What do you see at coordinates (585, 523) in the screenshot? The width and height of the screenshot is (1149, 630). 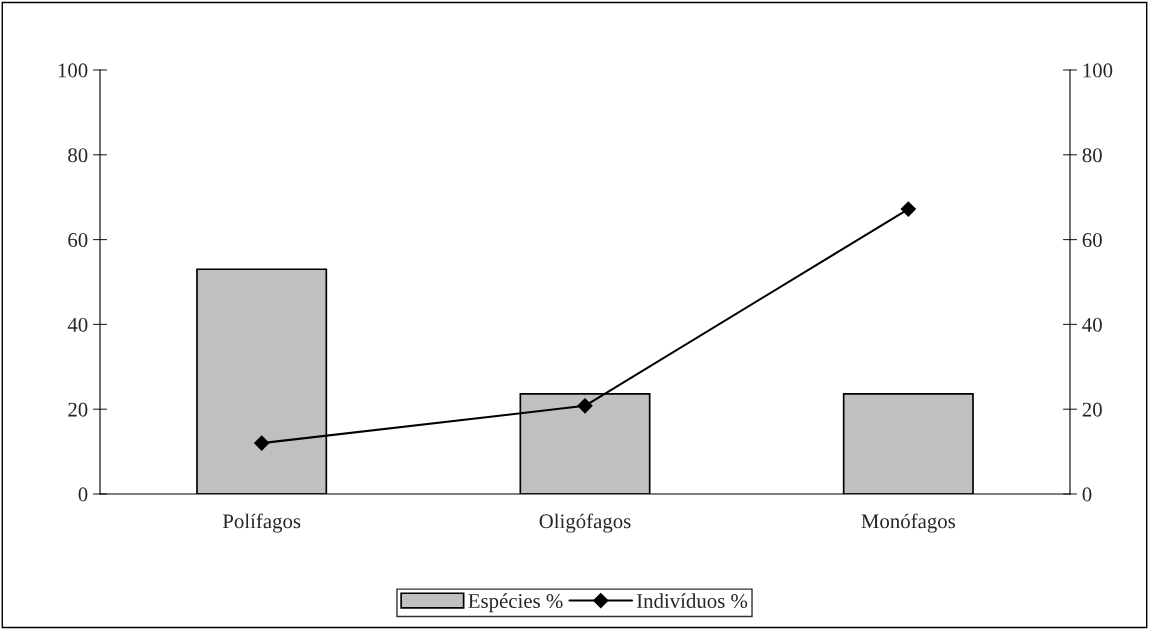 I see `x-tick-label: Oligófagos` at bounding box center [585, 523].